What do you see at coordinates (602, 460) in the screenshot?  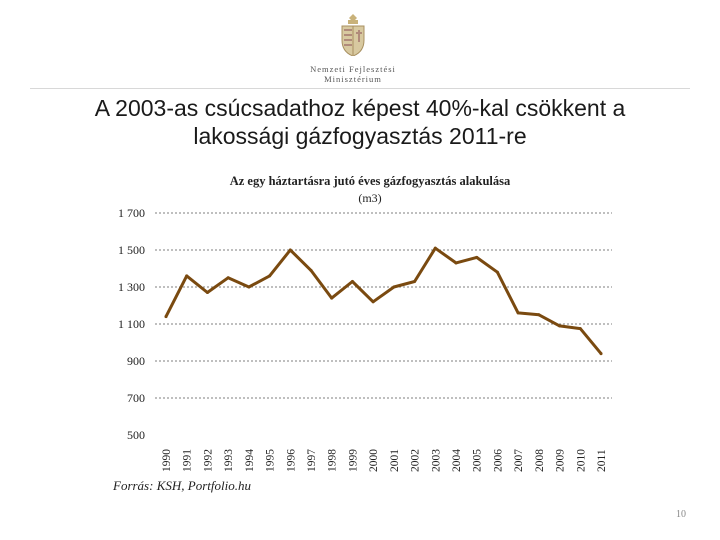 I see `x-tick-label: 2011` at bounding box center [602, 460].